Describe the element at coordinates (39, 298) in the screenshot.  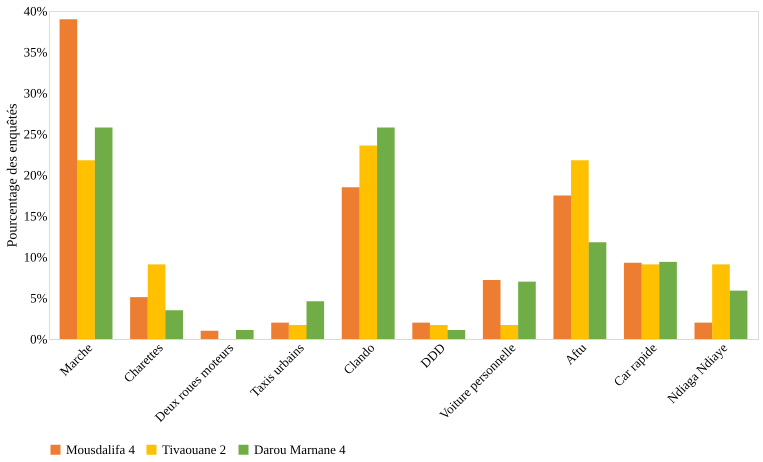
I see `y-tick-label: 5%` at that location.